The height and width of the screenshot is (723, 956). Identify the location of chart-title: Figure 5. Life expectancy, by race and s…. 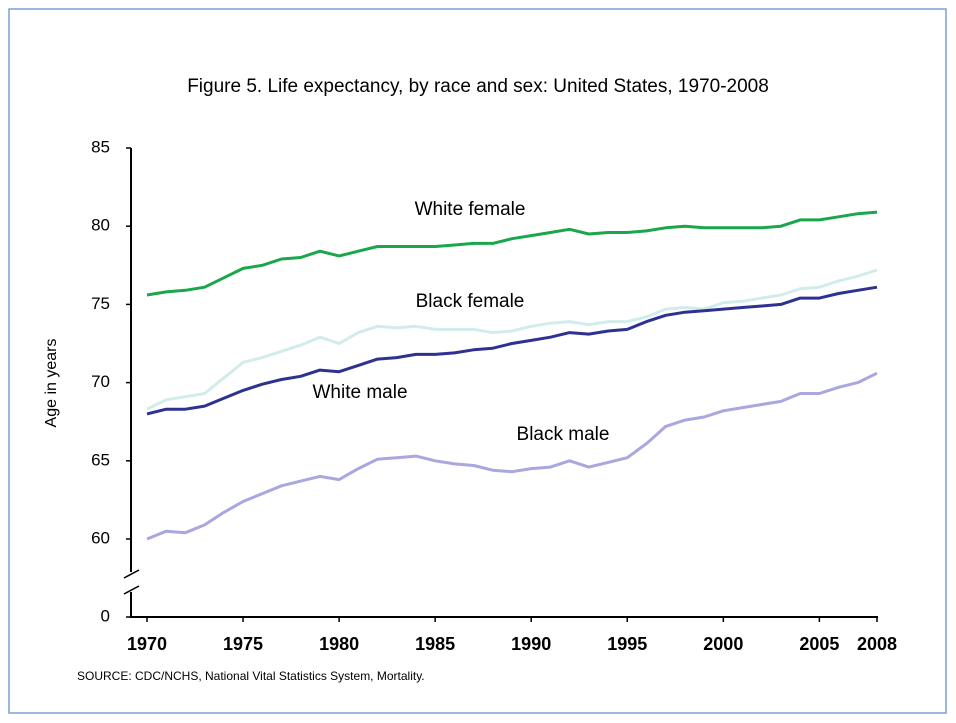
(478, 86).